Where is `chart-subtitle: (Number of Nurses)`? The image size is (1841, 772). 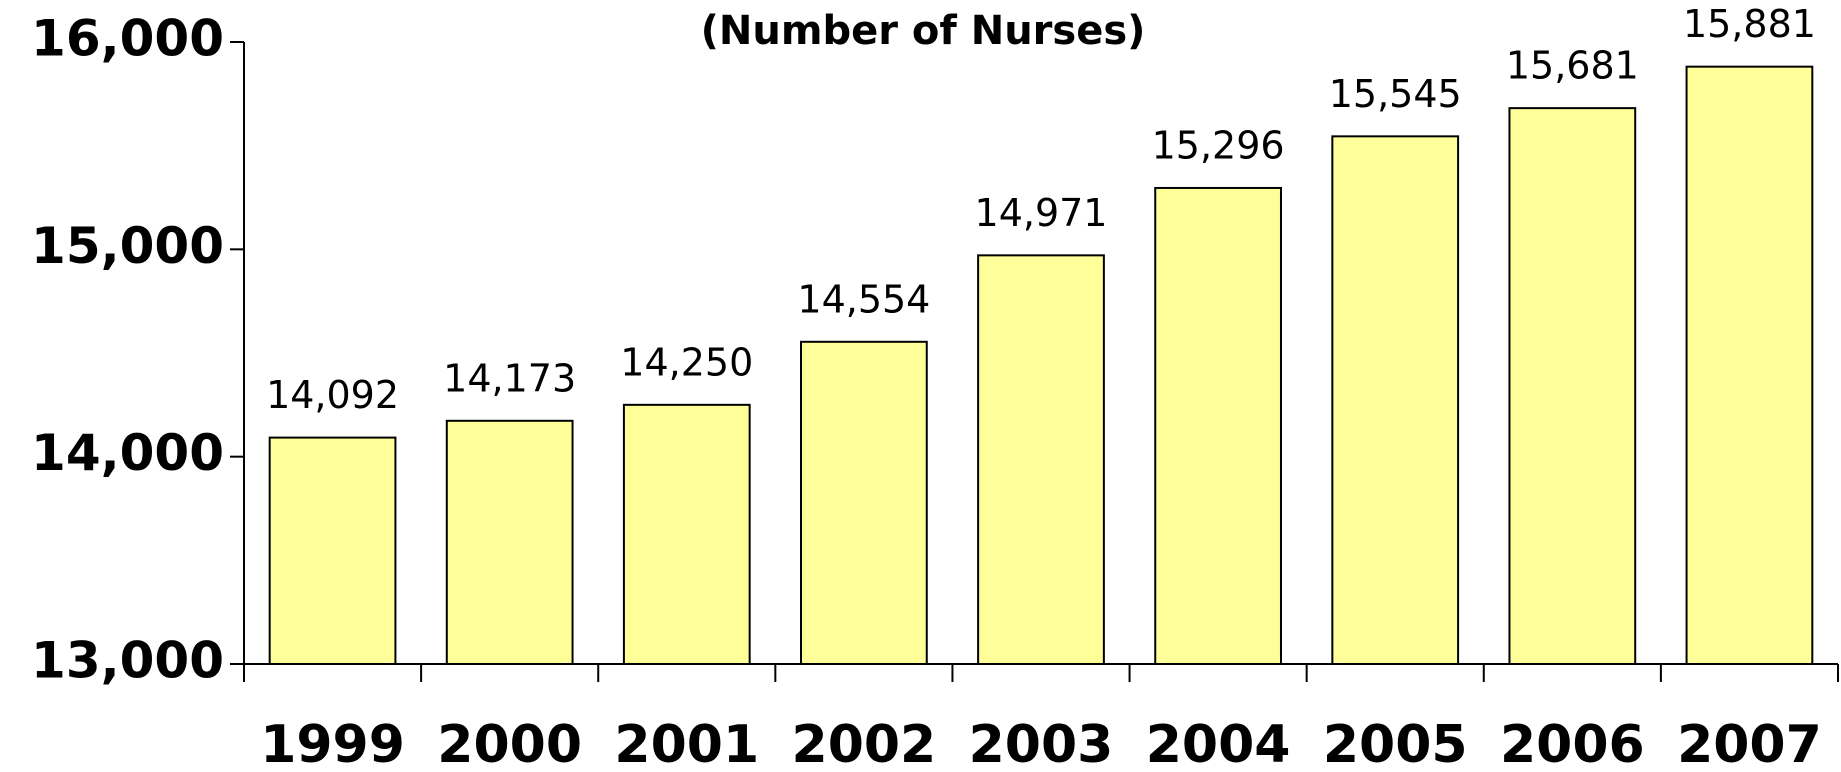
chart-subtitle: (Number of Nurses) is located at coordinates (923, 31).